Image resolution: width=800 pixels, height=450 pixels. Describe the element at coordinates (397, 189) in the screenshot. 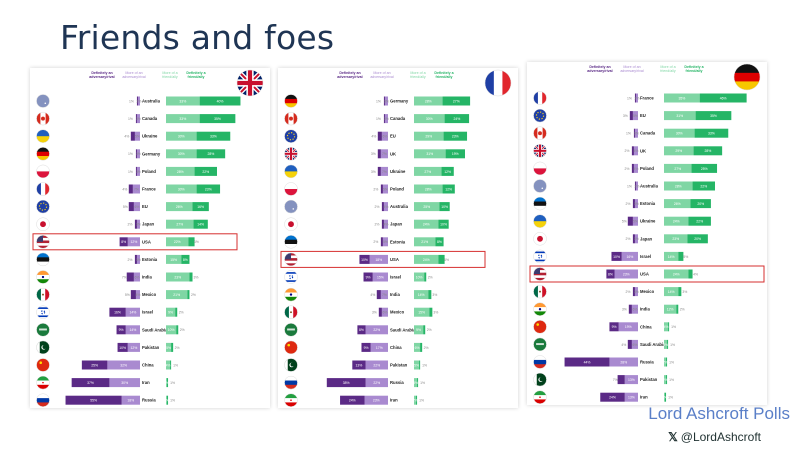

I see `category-label: Poland` at that location.